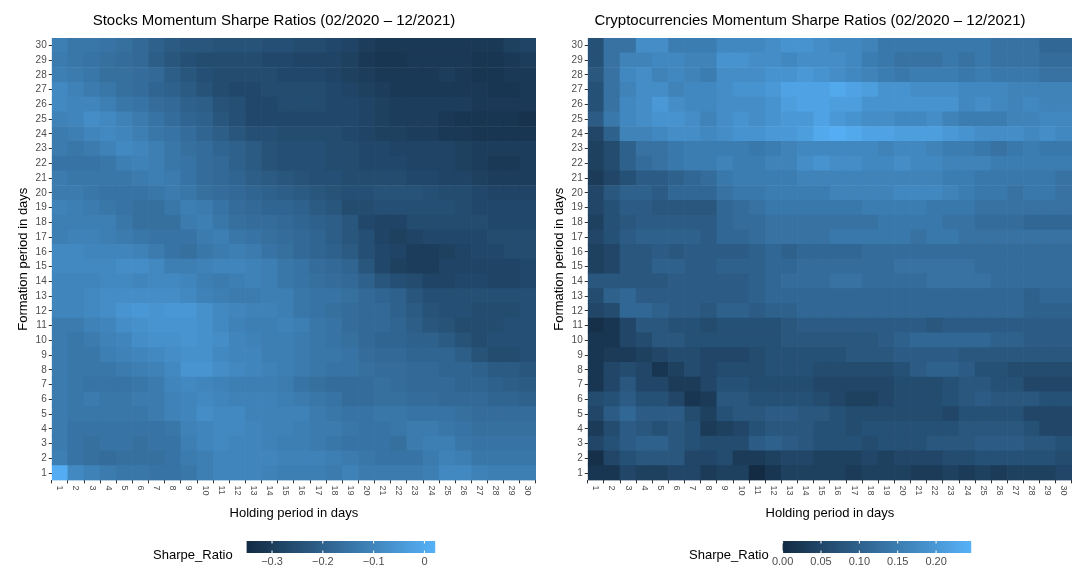 The height and width of the screenshot is (569, 1088). What do you see at coordinates (951, 490) in the screenshot?
I see `x-tick-label: 23` at bounding box center [951, 490].